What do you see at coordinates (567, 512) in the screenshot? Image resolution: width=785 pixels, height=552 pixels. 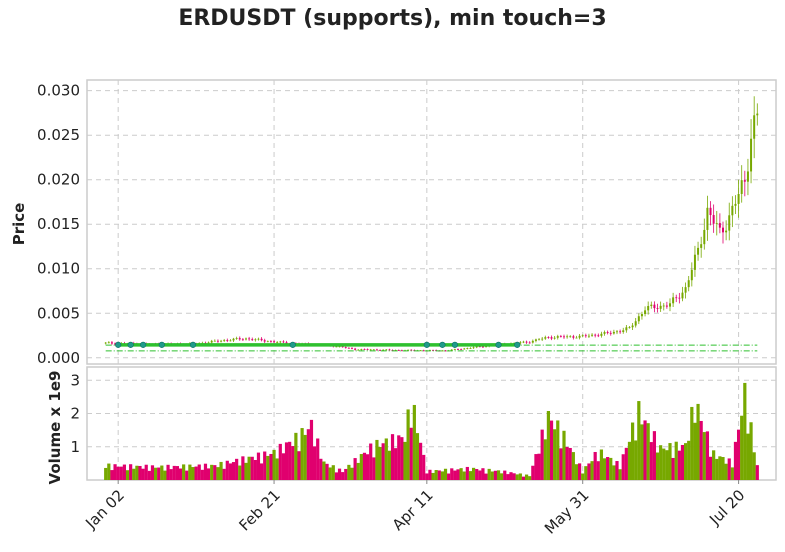 I see `x-tick-label: May 31` at bounding box center [567, 512].